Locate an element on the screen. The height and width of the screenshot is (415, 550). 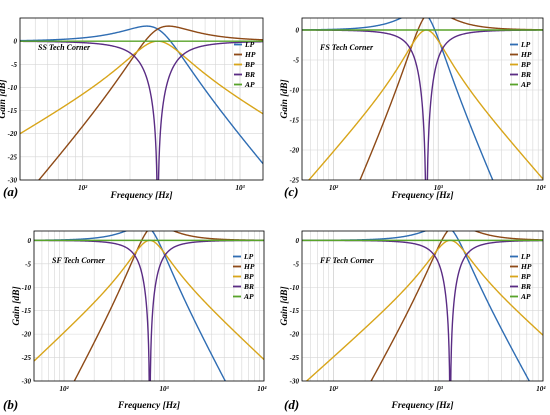
panel-label: (c) is located at coordinates (291, 191).